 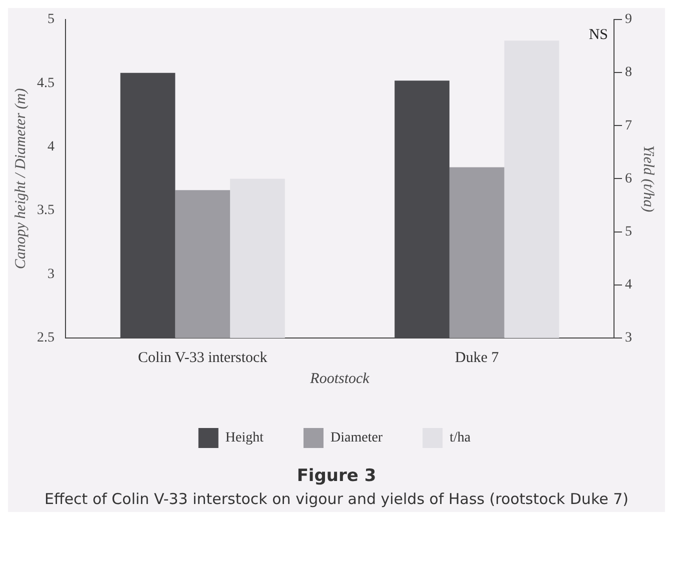 I want to click on y2-tick-label: 4, so click(x=628, y=285).